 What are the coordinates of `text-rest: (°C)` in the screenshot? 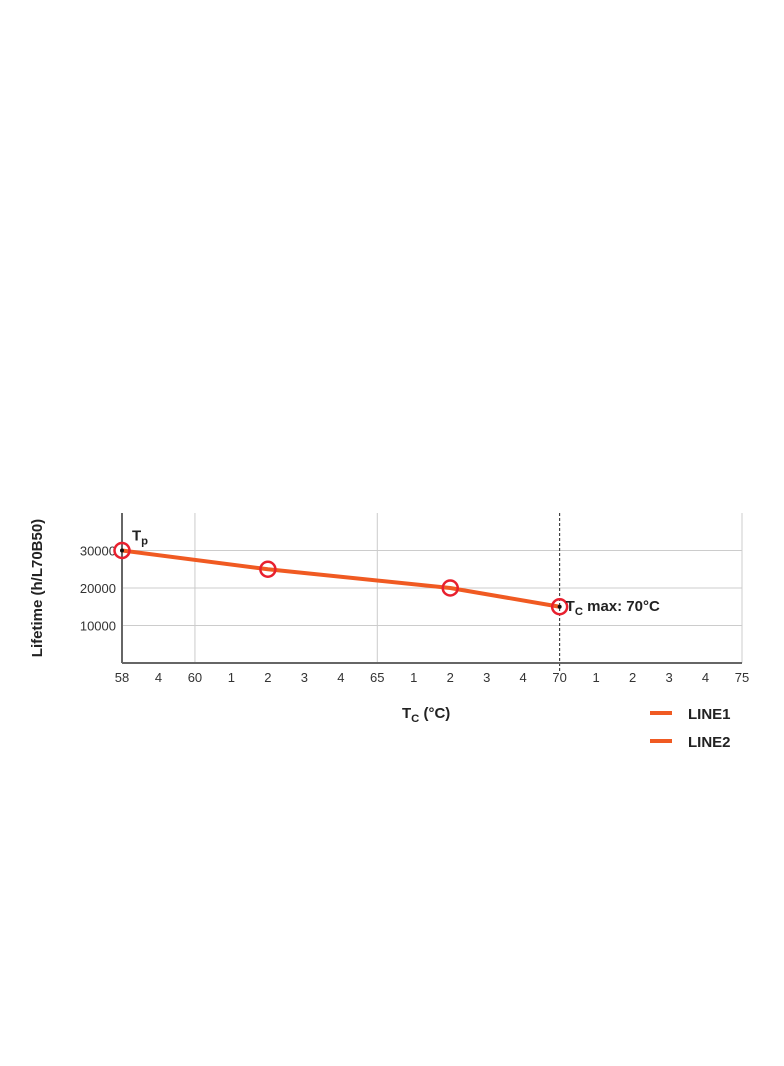 It's located at (434, 713).